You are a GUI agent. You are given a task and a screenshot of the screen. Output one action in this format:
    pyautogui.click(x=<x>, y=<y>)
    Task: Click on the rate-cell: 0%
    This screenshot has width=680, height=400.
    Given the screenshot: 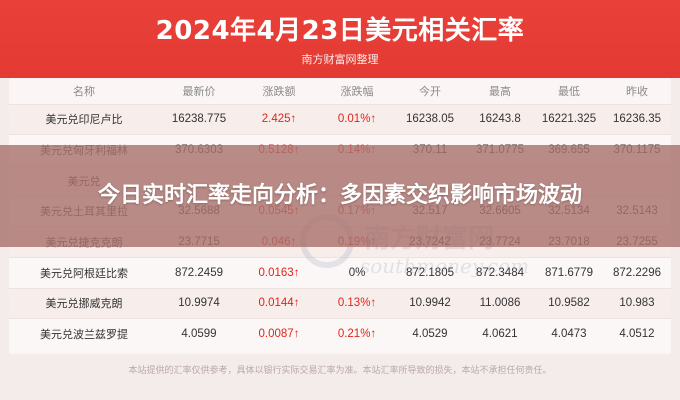 What is the action you would take?
    pyautogui.click(x=357, y=272)
    